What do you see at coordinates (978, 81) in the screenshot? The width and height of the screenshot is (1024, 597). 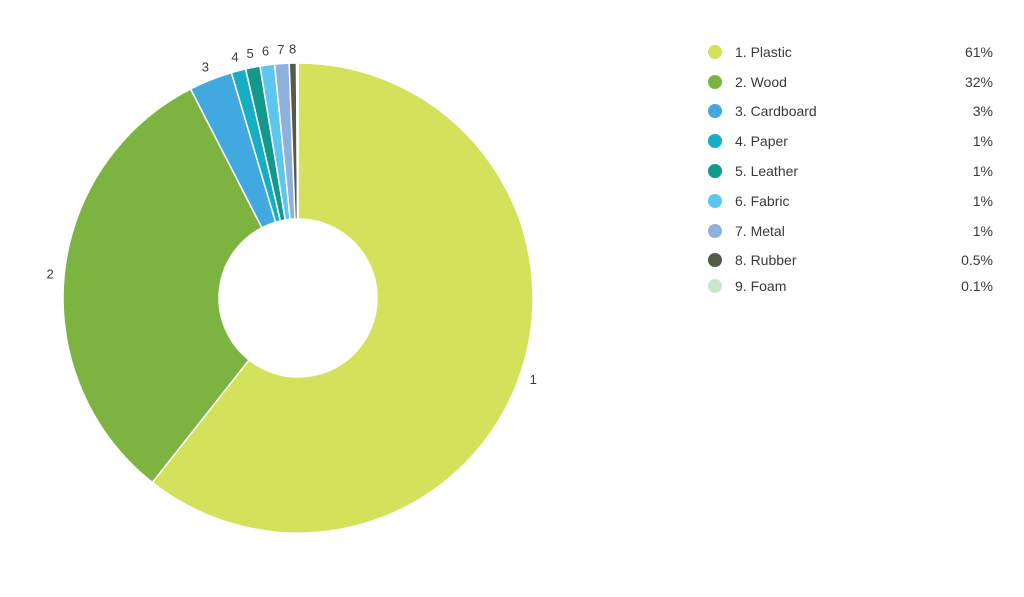 I see `legend-value: 32%` at bounding box center [978, 81].